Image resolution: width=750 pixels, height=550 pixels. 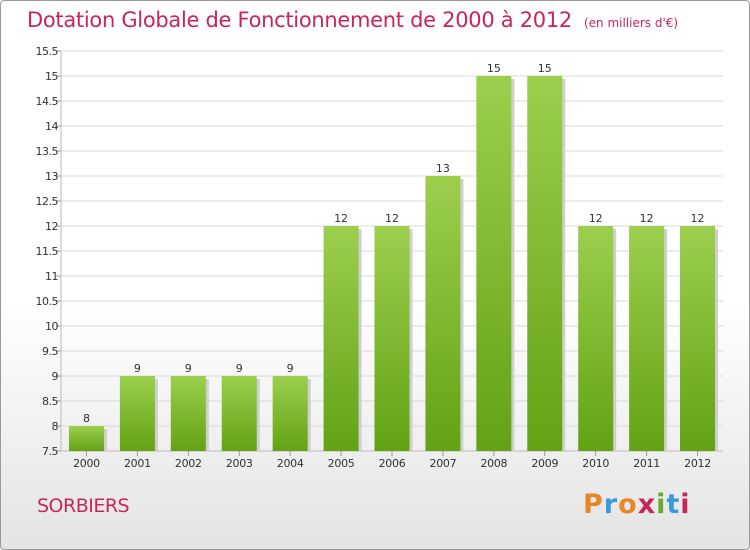 I want to click on y-tick-label: 11, so click(x=51, y=276).